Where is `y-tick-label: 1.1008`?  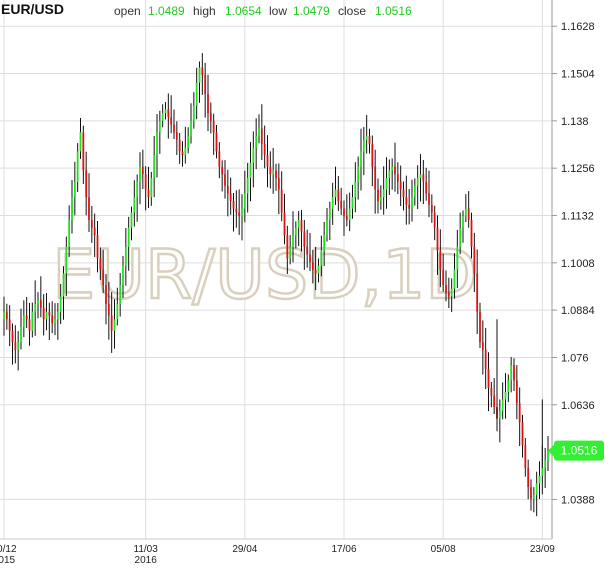
y-tick-label: 1.1008 is located at coordinates (578, 264).